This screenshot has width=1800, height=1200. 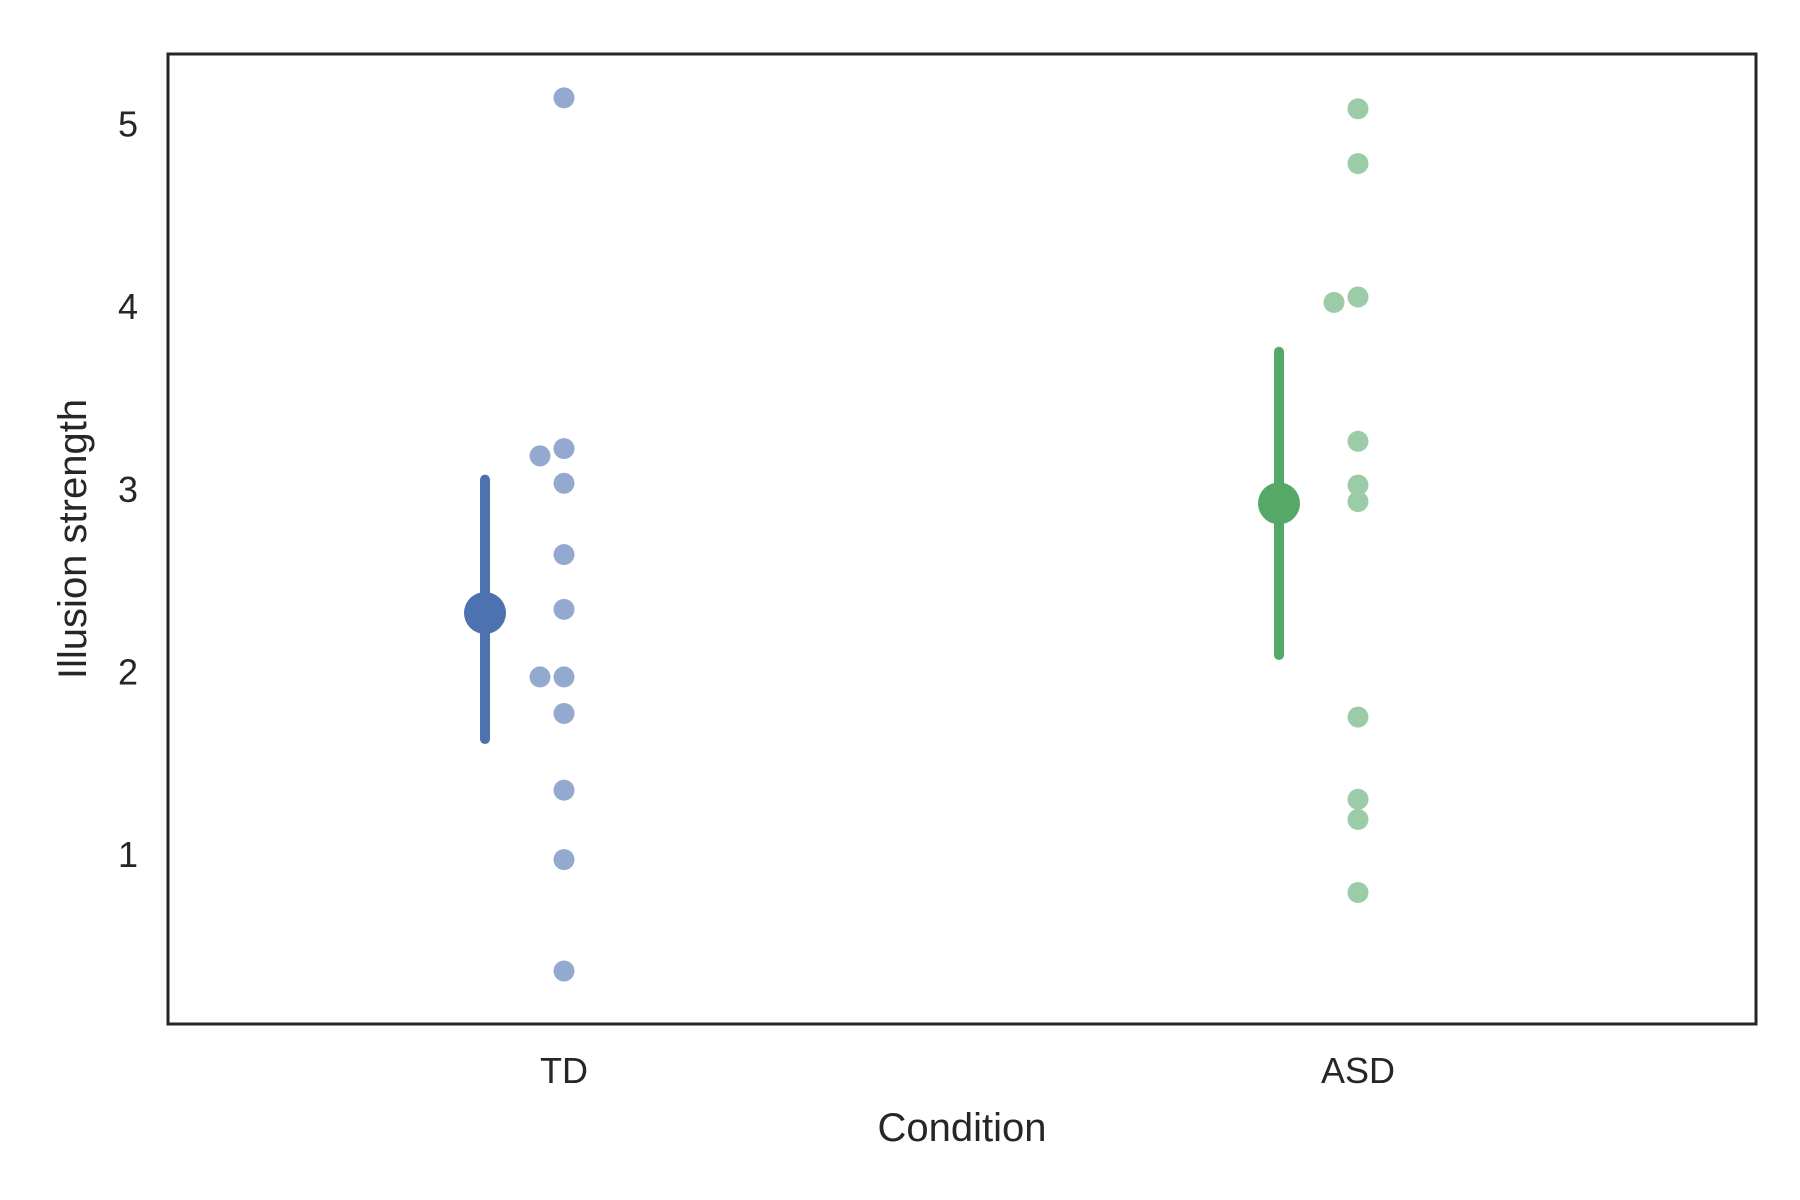 What do you see at coordinates (73, 539) in the screenshot?
I see `y-axis-title: Illusion strength` at bounding box center [73, 539].